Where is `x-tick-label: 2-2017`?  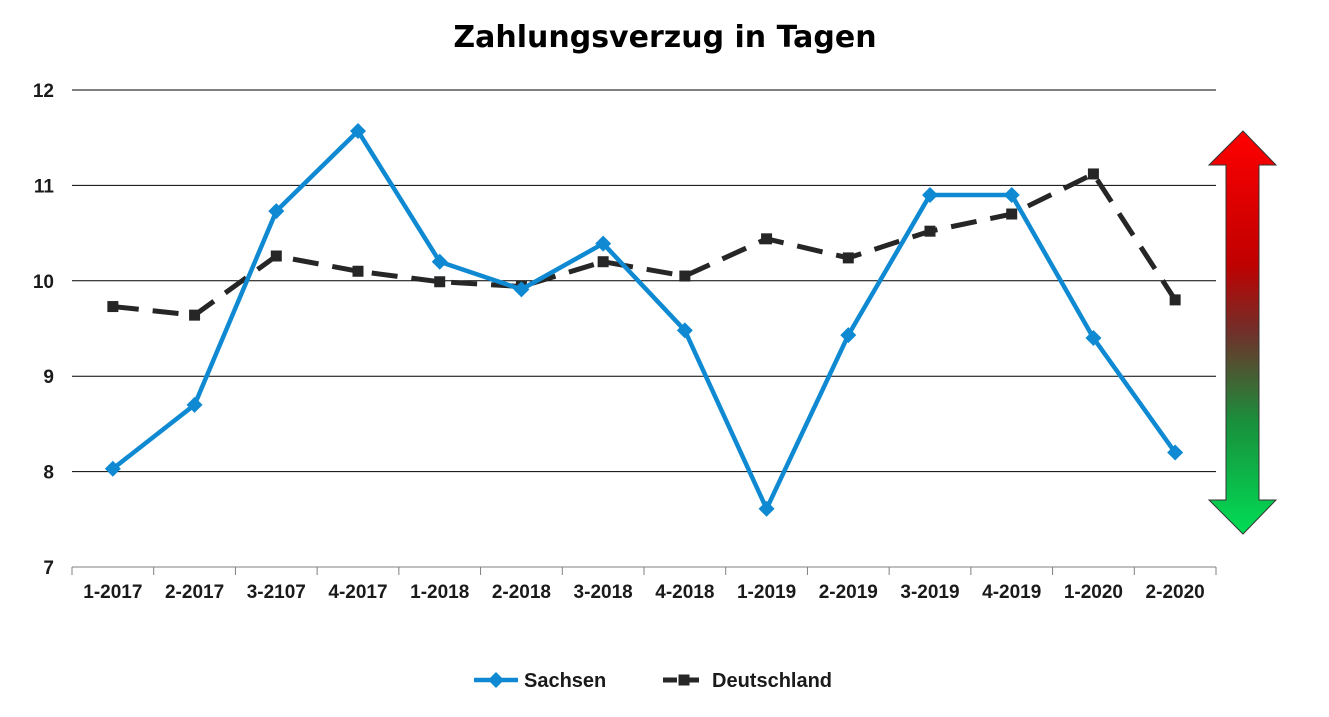 x-tick-label: 2-2017 is located at coordinates (194, 592).